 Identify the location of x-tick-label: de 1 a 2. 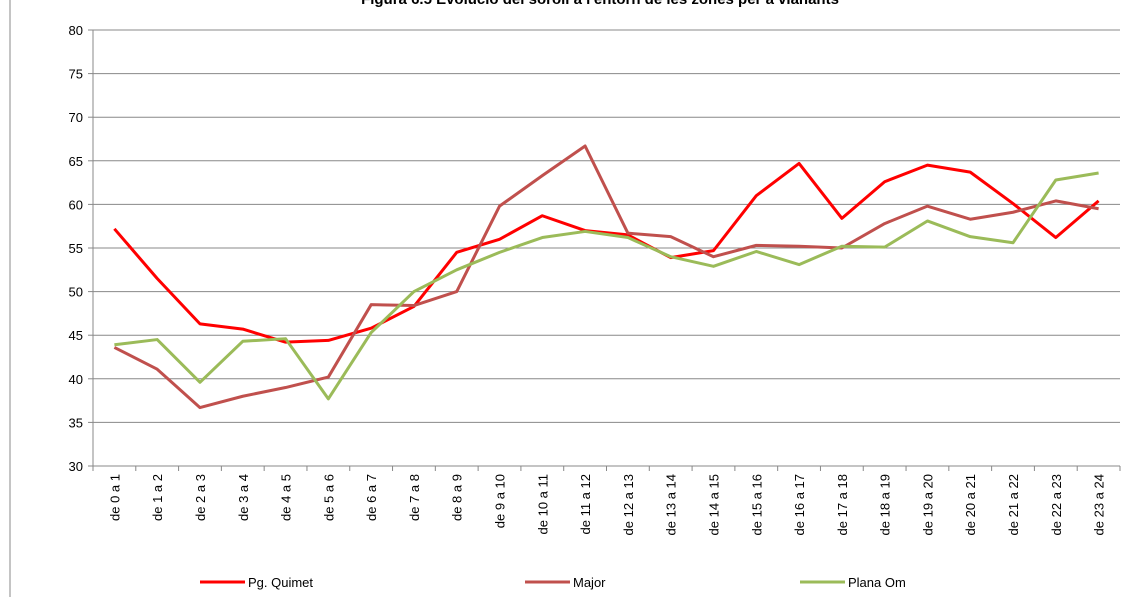
(157, 497).